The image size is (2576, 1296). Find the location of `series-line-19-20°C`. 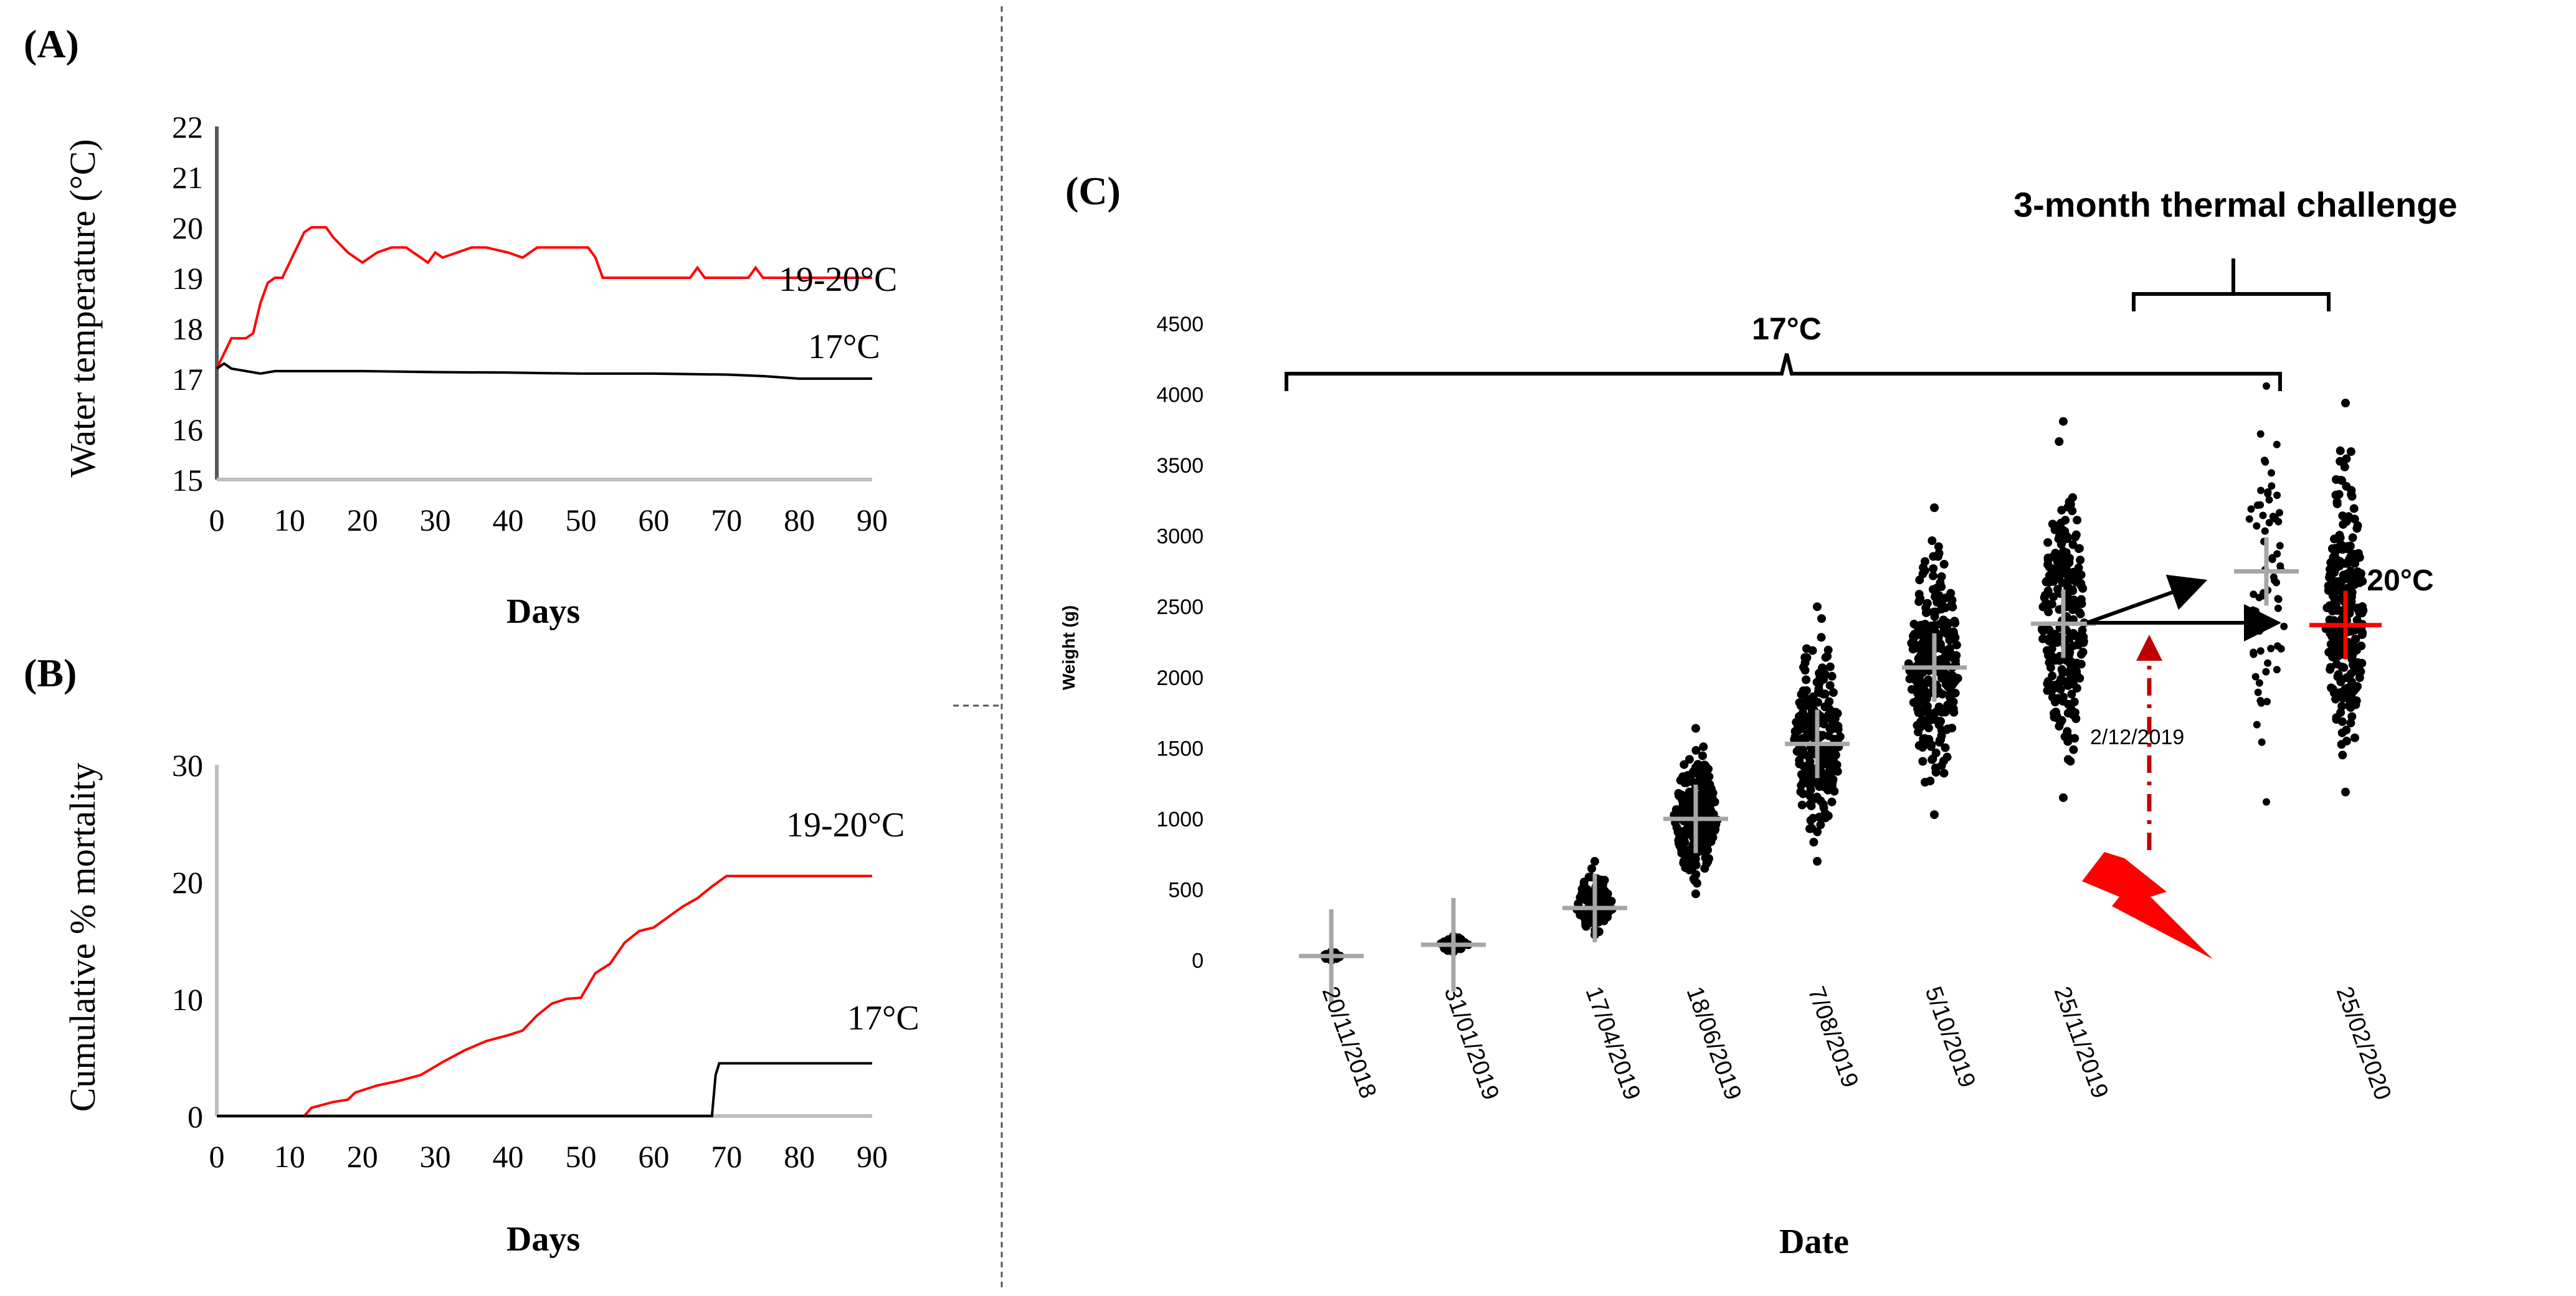

series-line-19-20°C is located at coordinates (544, 297).